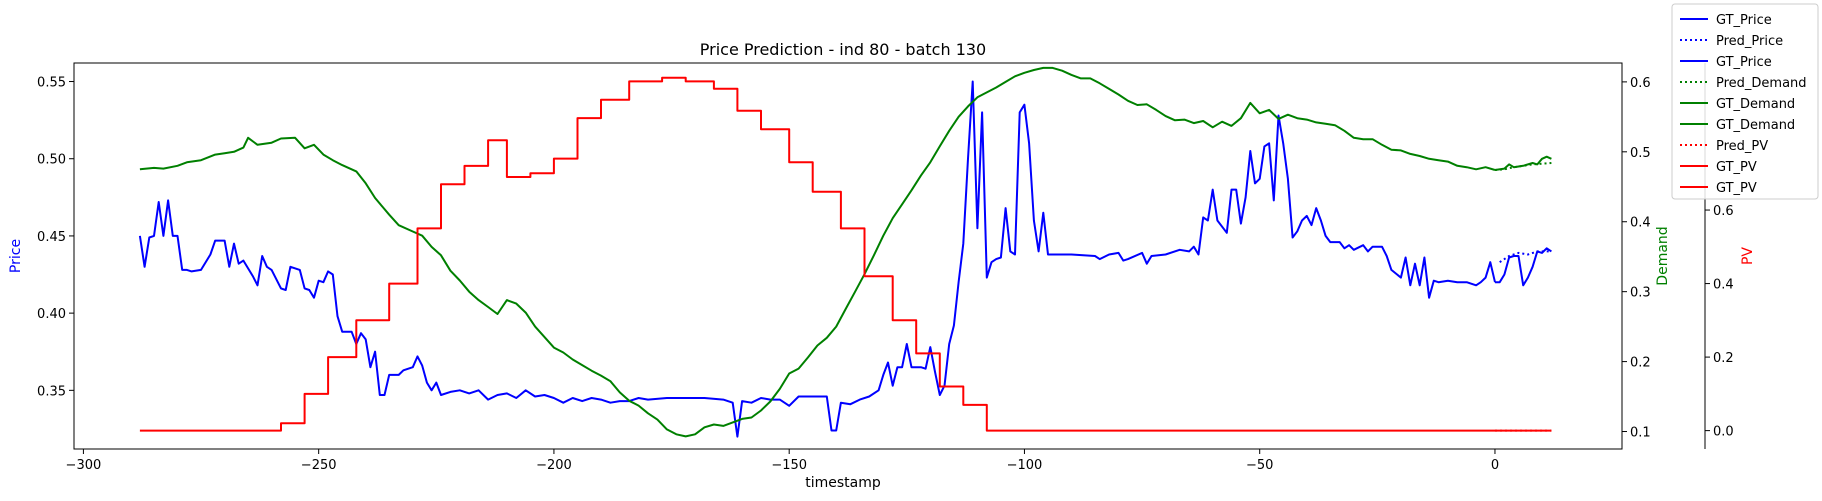 The width and height of the screenshot is (1822, 501). Describe the element at coordinates (1640, 433) in the screenshot. I see `demand-tick-label: 0.1` at that location.